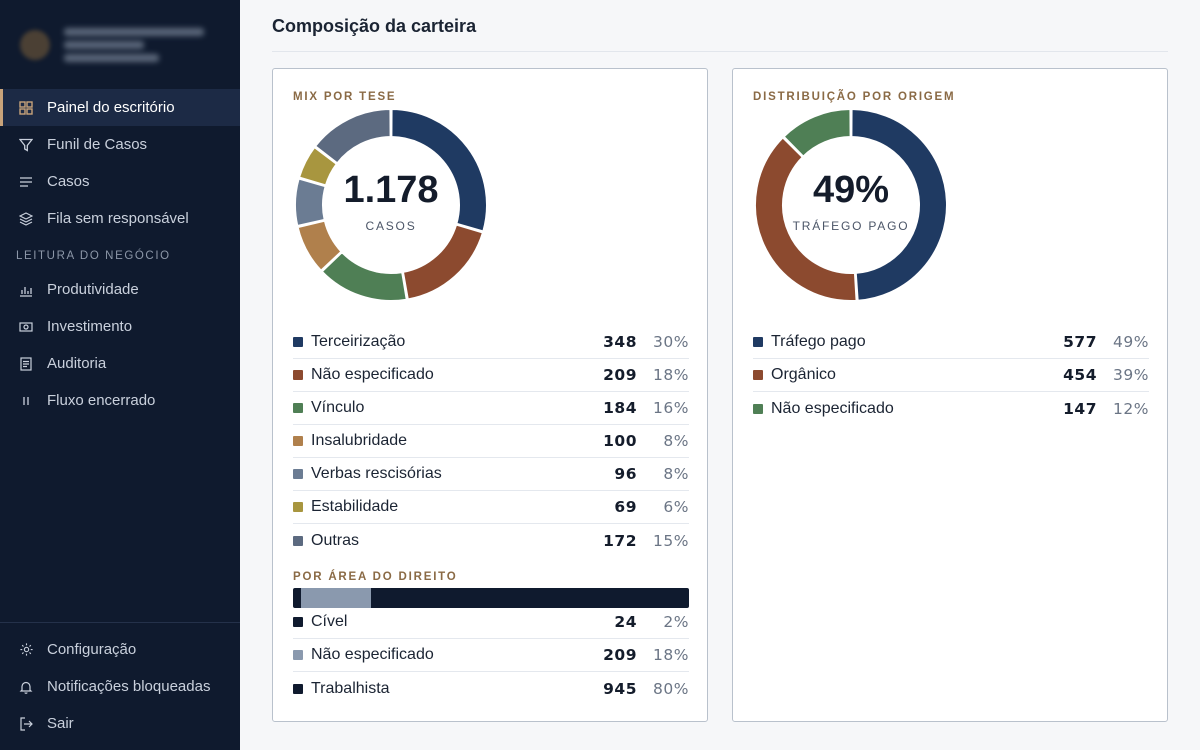 The width and height of the screenshot is (1200, 750). Describe the element at coordinates (951, 342) in the screenshot. I see `legend-row-trafego-pago: Tráfego pago 577 49%` at that location.